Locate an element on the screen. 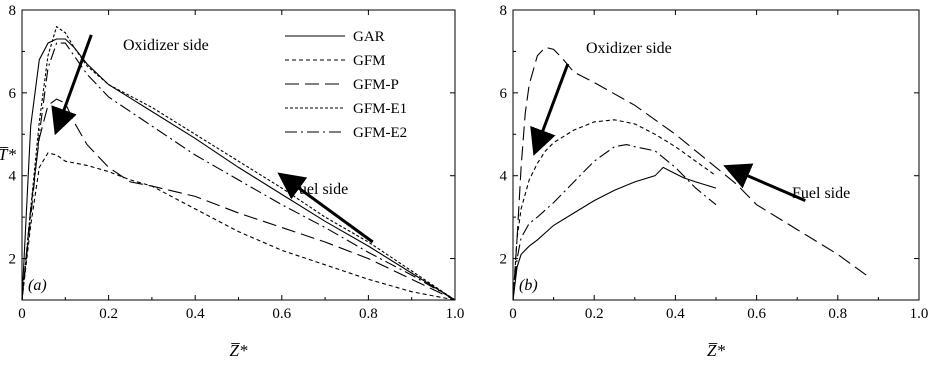  legend-label: GFM-E1 is located at coordinates (380, 109).